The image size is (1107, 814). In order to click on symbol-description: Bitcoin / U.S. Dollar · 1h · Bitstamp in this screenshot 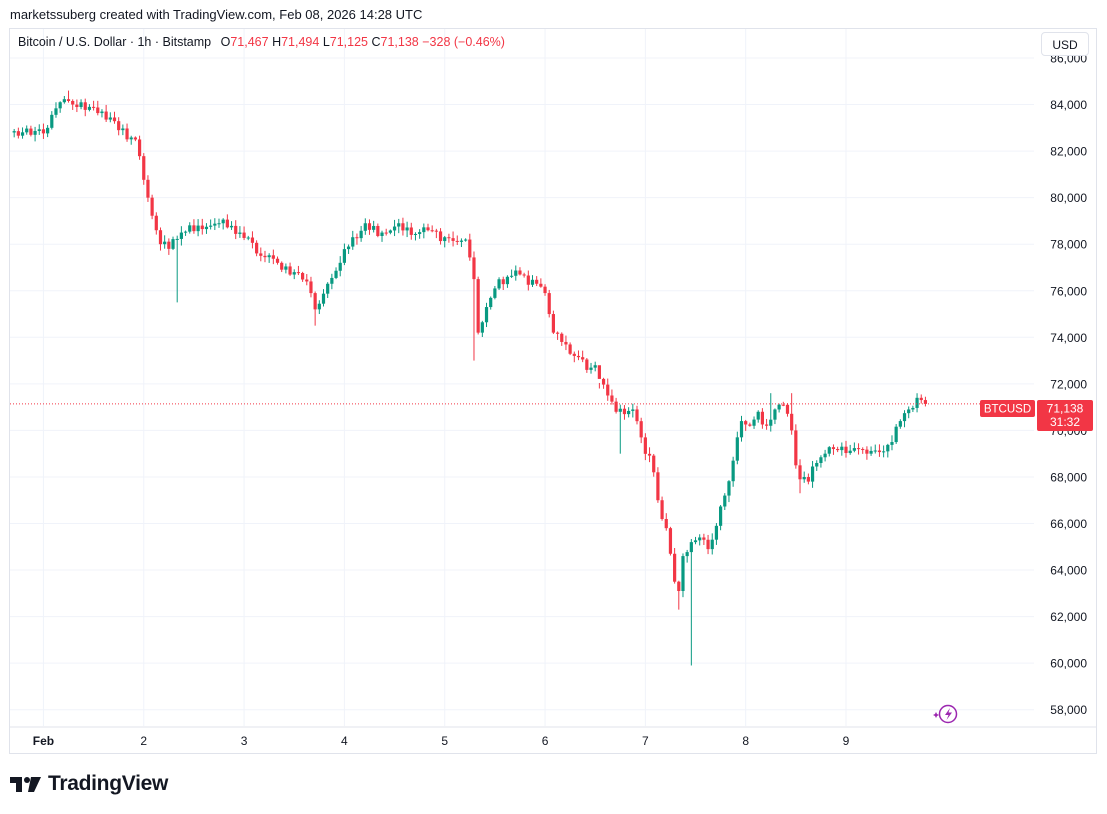, I will do `click(115, 42)`.